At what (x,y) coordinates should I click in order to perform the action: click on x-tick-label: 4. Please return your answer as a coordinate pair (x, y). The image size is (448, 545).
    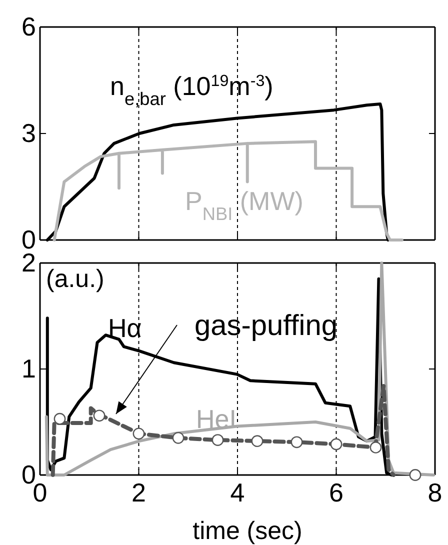
    Looking at the image, I should click on (237, 492).